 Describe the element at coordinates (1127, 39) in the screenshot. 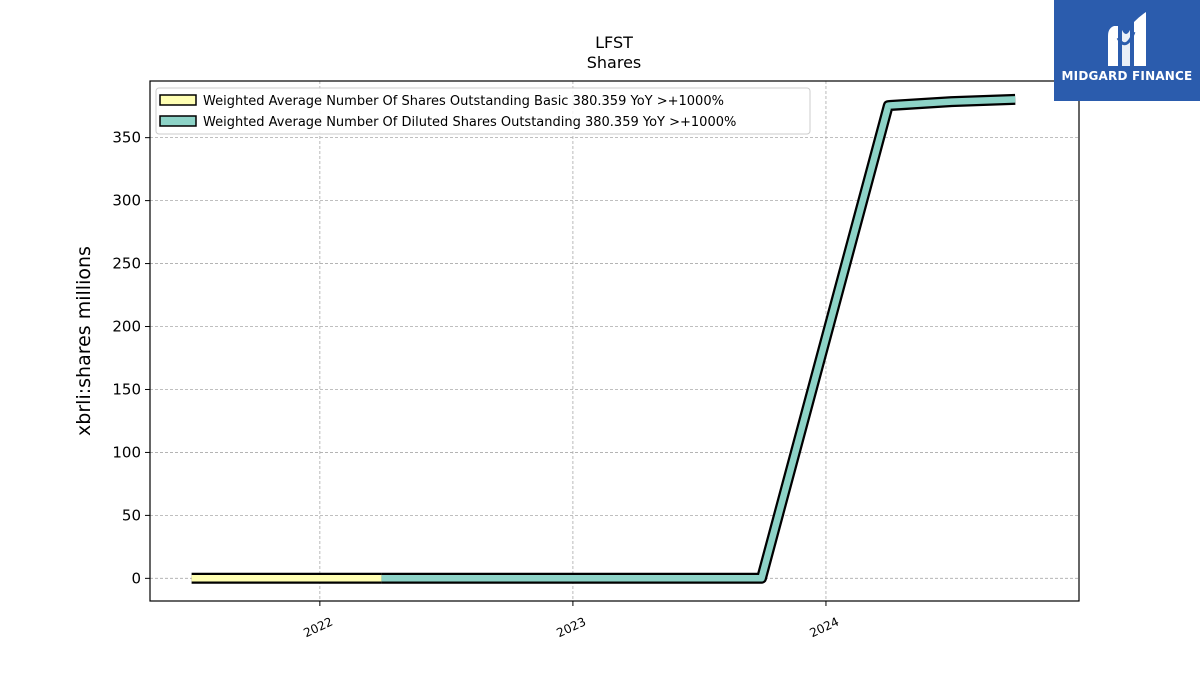

I see `midgard-logo-icon` at that location.